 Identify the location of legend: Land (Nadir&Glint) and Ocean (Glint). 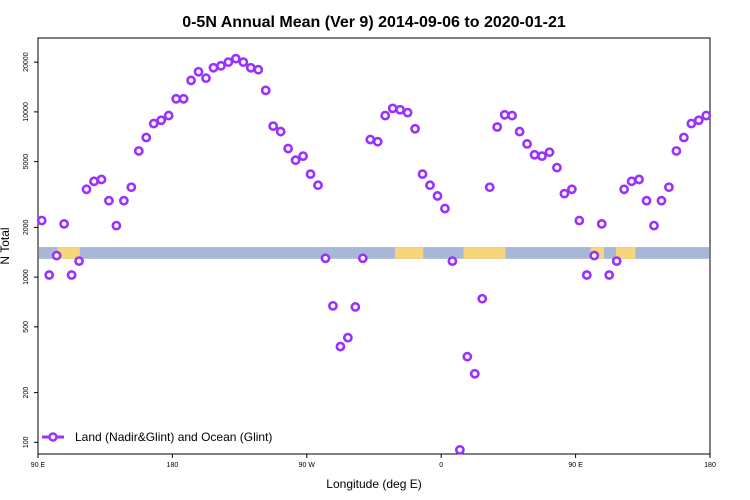
(157, 437).